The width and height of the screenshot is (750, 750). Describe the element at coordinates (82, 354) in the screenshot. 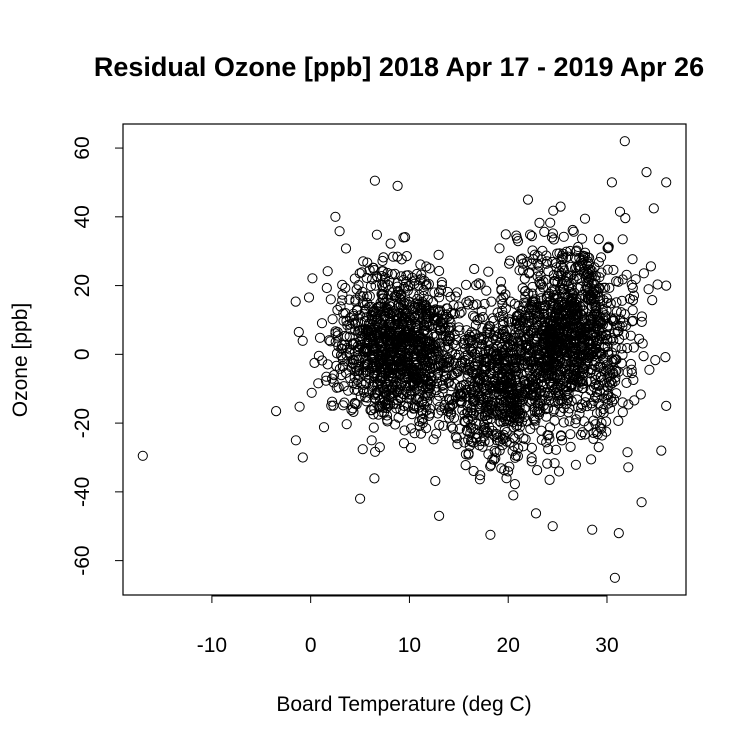

I see `y-tick-label: 0` at that location.